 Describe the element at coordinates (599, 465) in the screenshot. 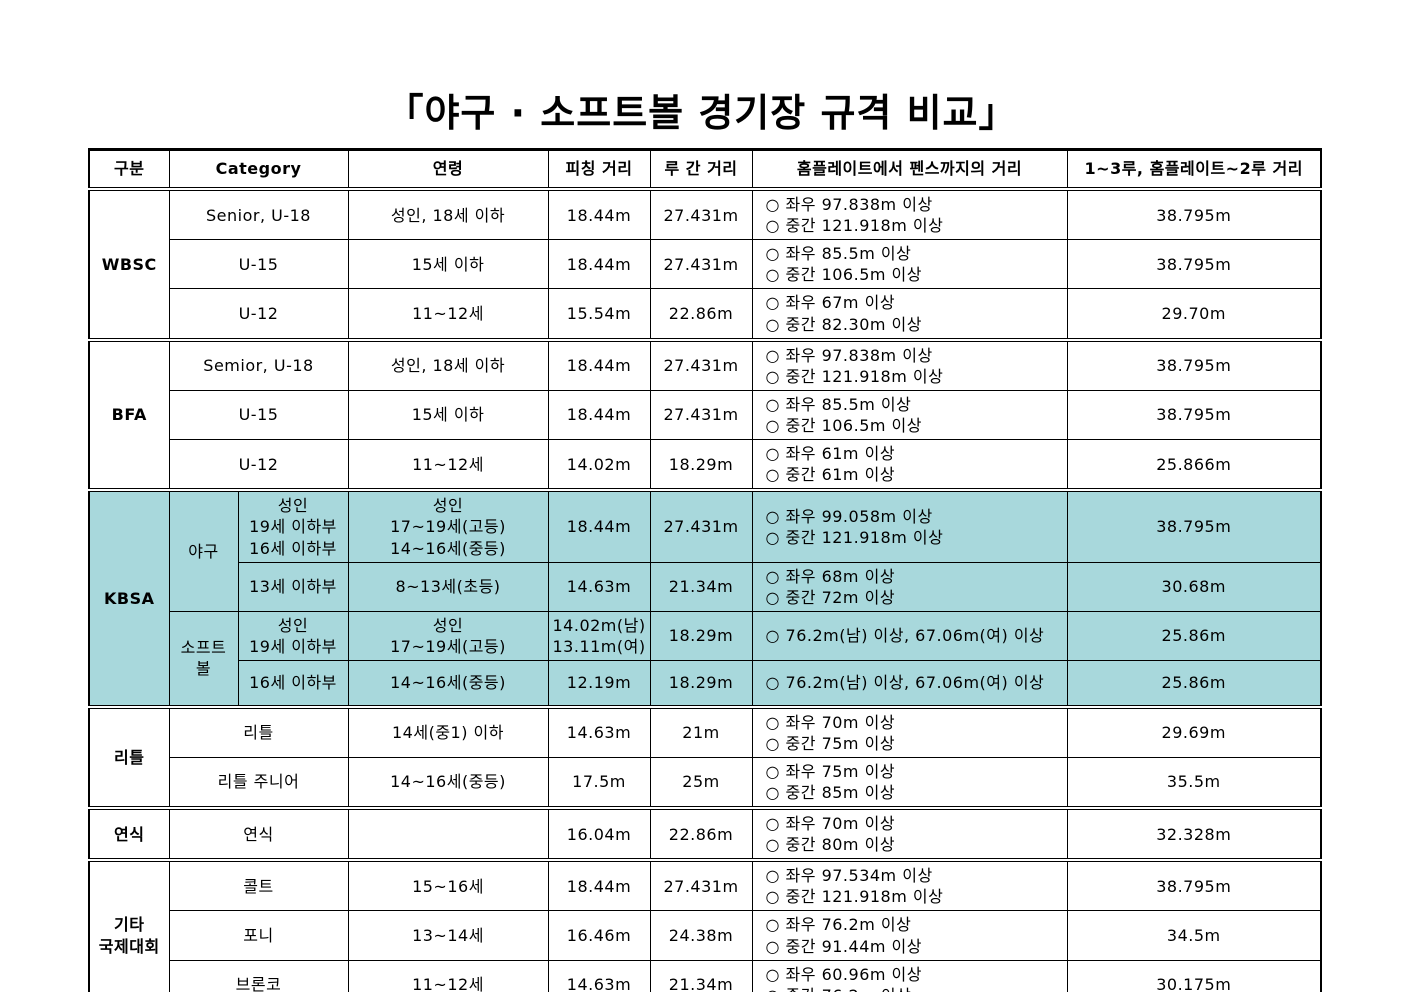

I see `cell-pitch: 14.02m` at that location.